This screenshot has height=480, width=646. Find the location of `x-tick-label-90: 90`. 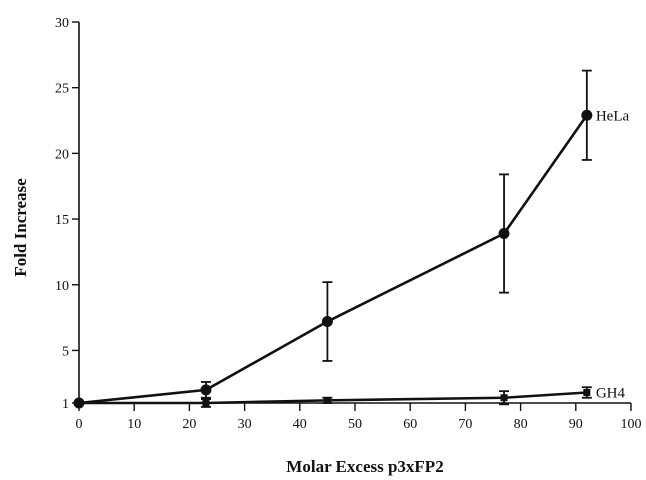

x-tick-label-90: 90 is located at coordinates (576, 424).